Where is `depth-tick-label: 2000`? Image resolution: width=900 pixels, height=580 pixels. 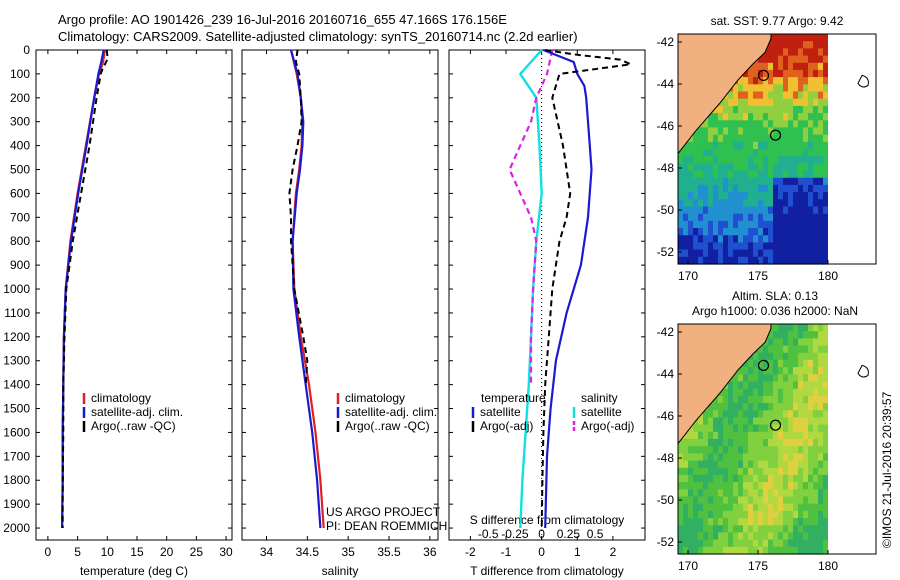 depth-tick-label: 2000 is located at coordinates (16, 528).